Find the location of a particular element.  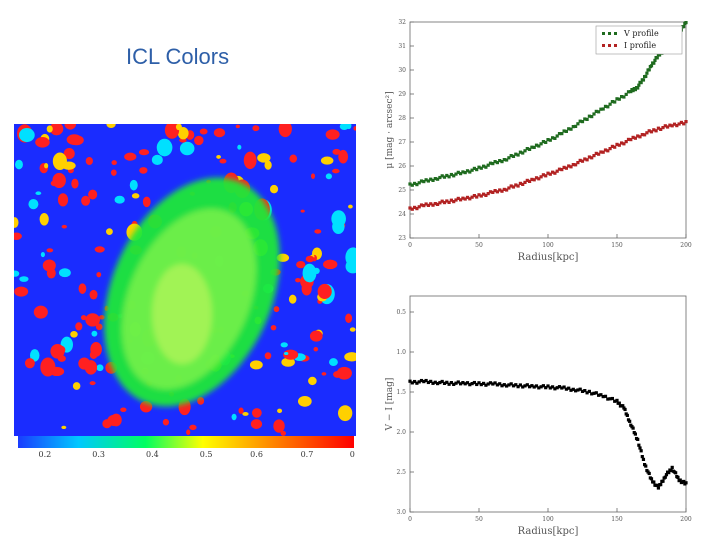

legend-marker is located at coordinates (609, 33).